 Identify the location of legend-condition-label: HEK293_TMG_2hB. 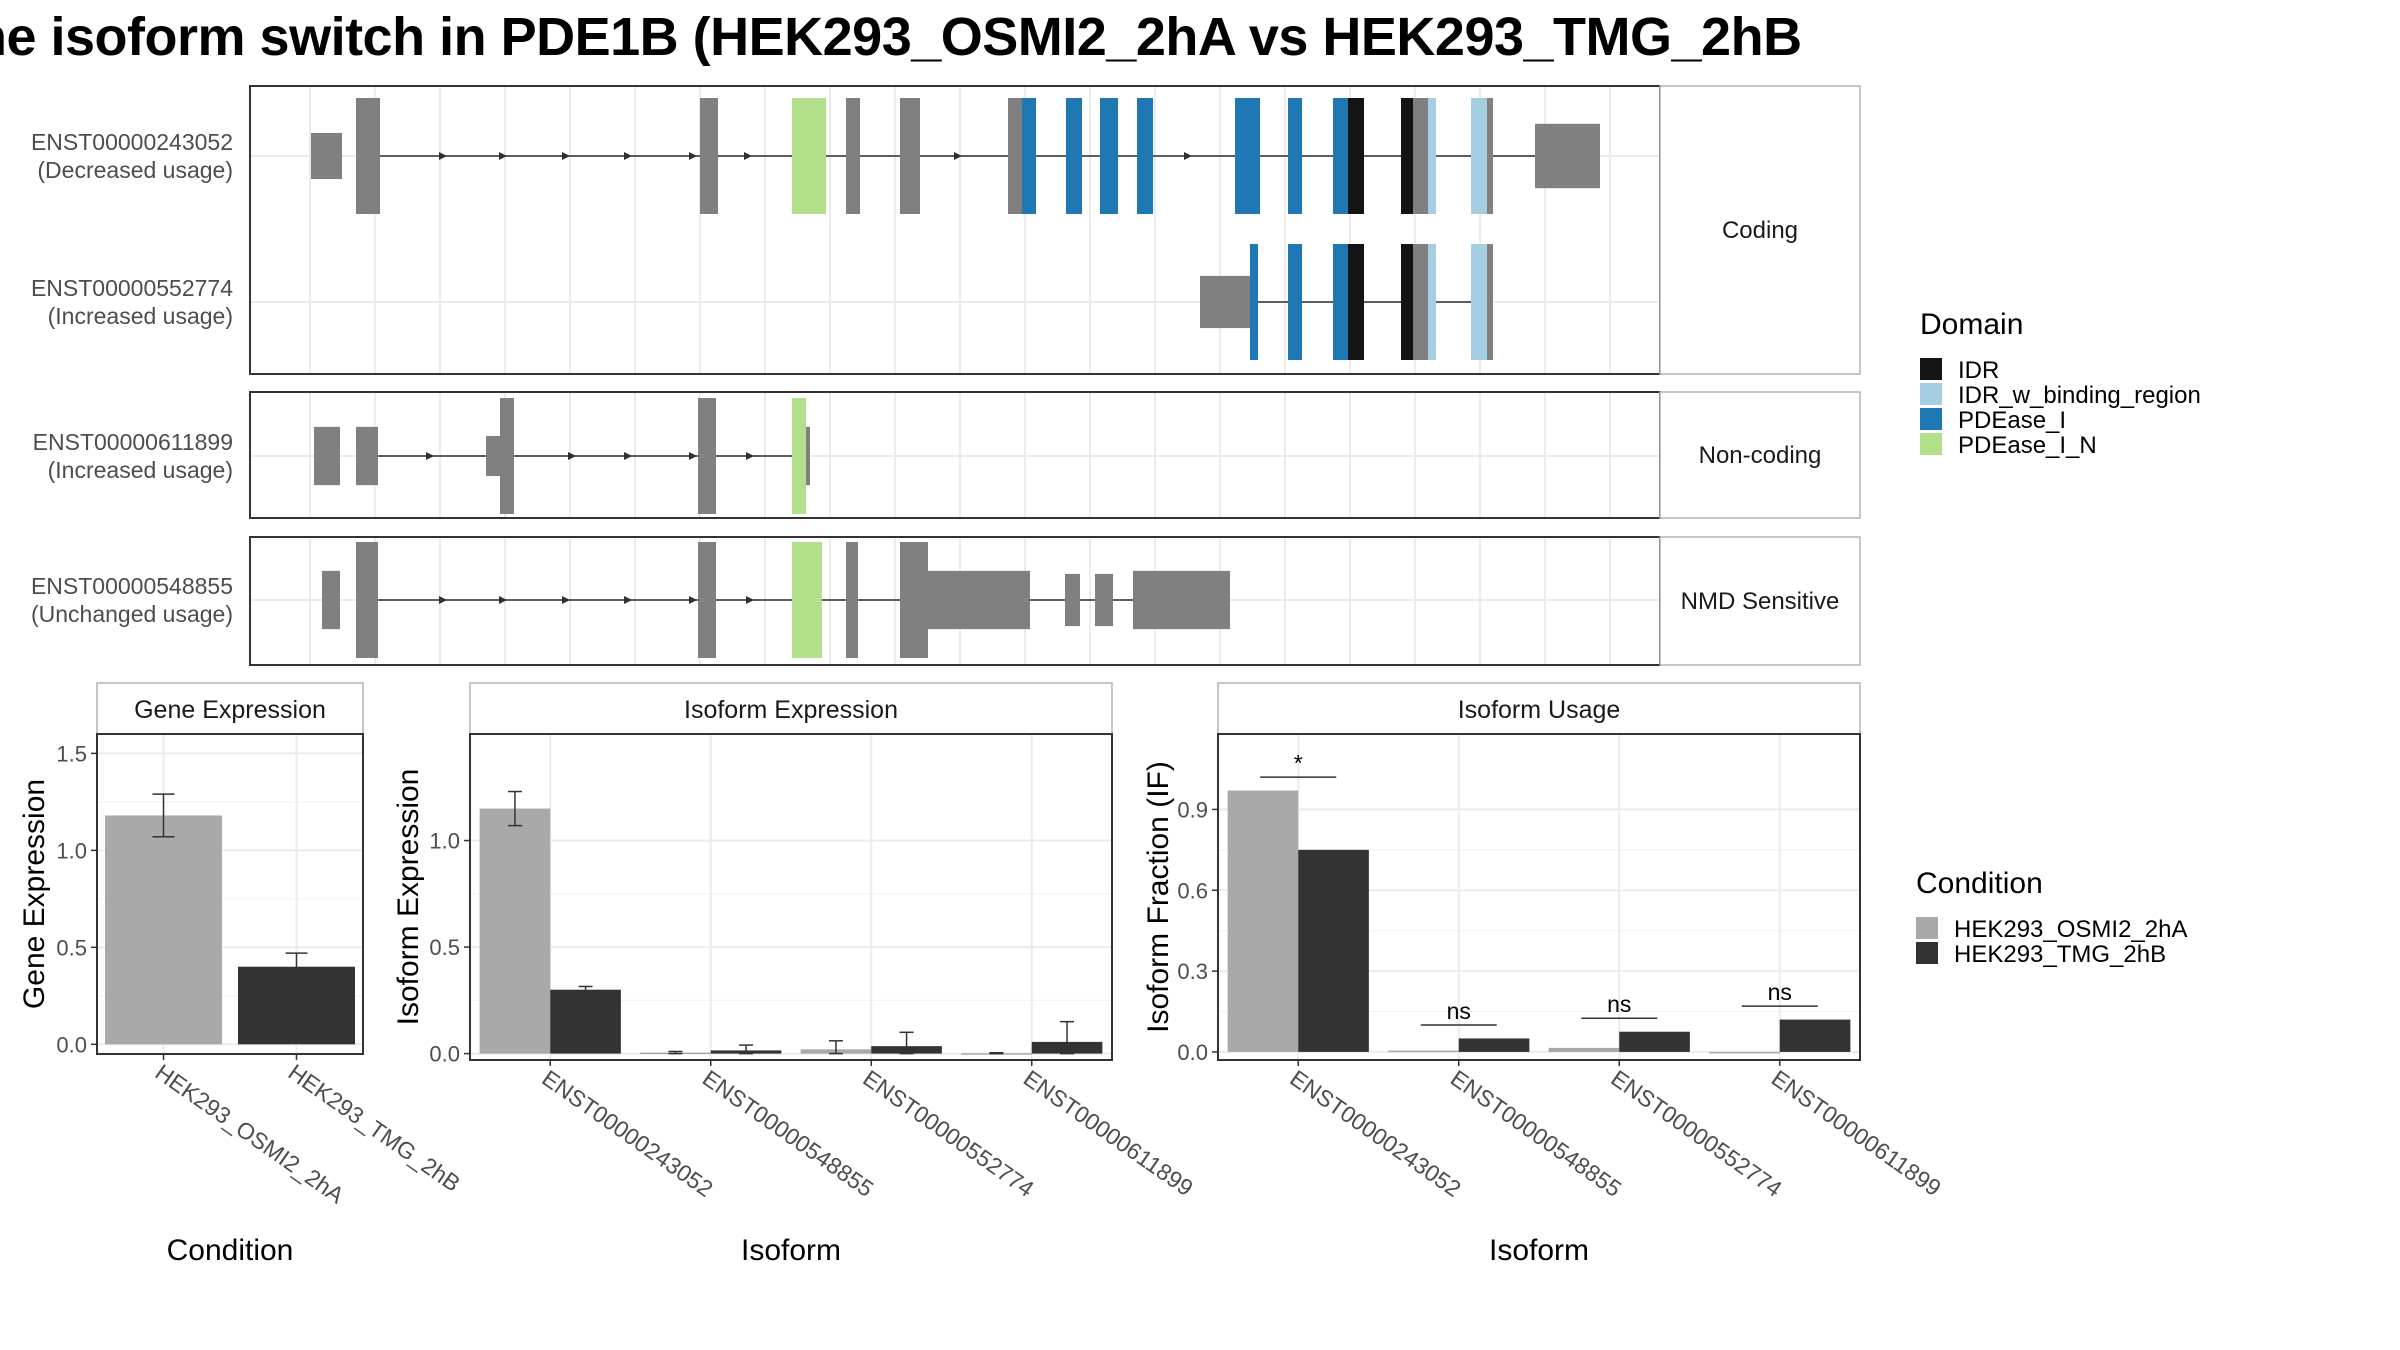
(2060, 954).